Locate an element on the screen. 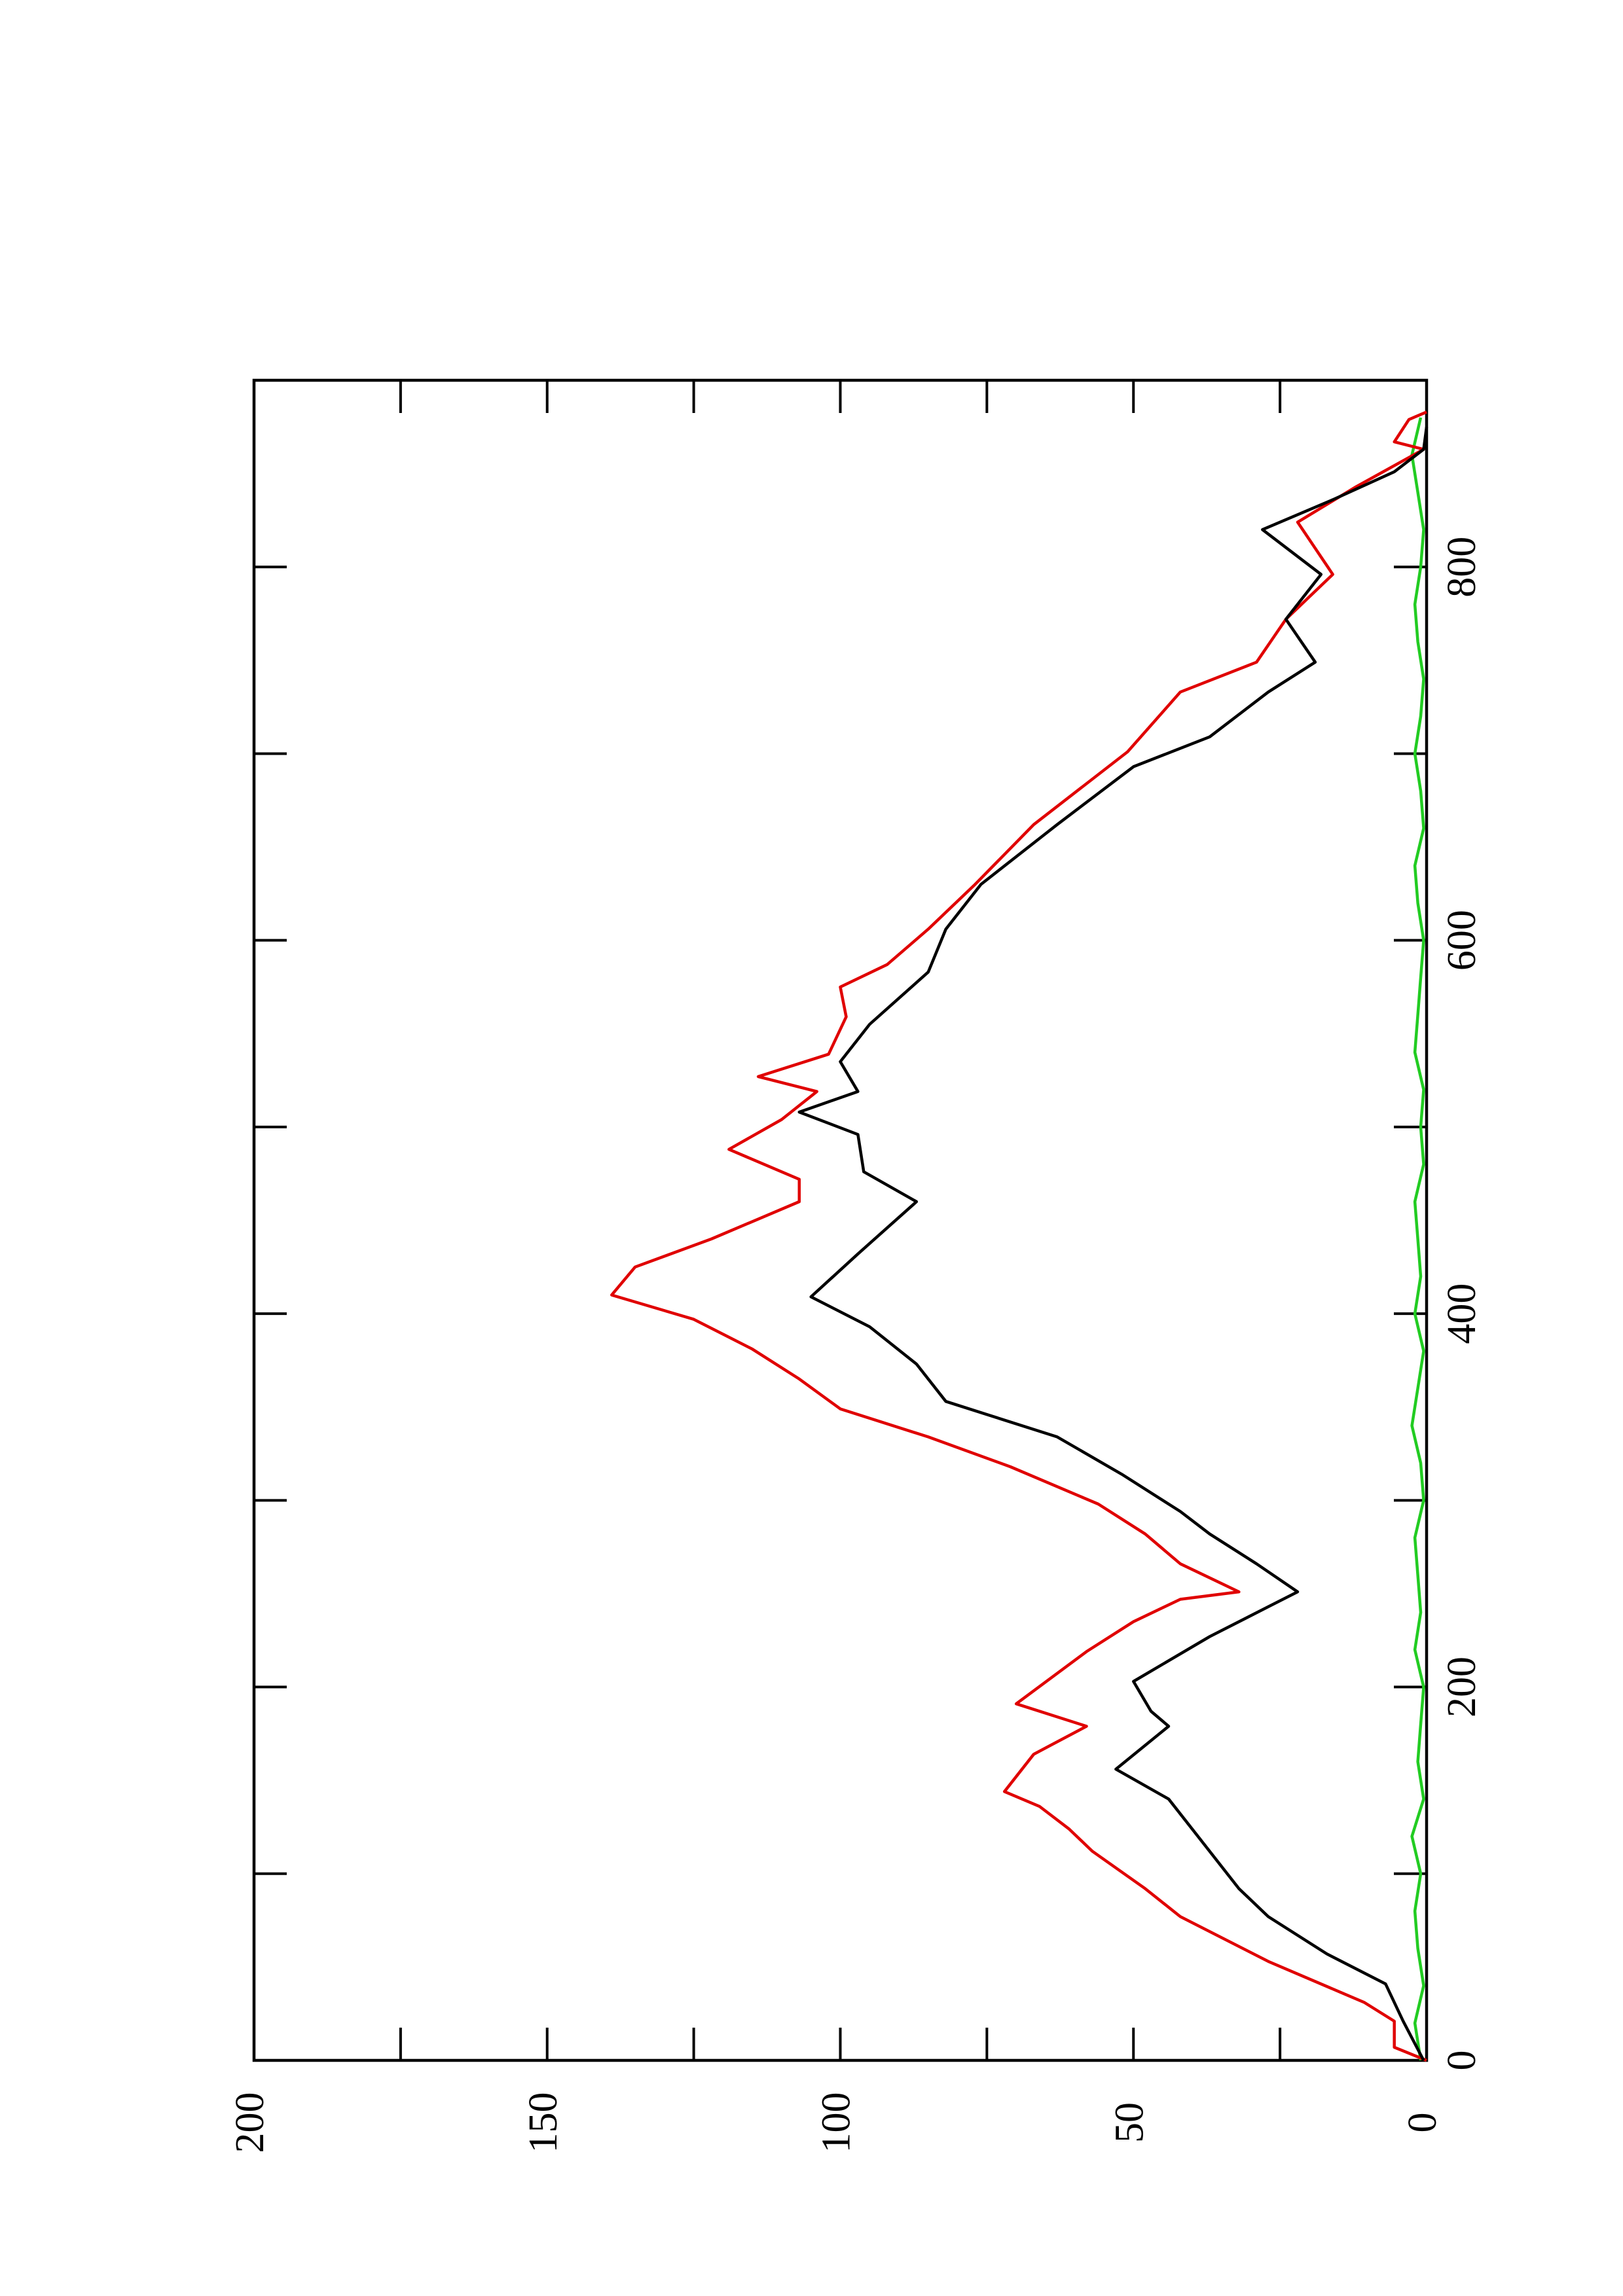  x-tick-label: 400 is located at coordinates (1462, 1313).